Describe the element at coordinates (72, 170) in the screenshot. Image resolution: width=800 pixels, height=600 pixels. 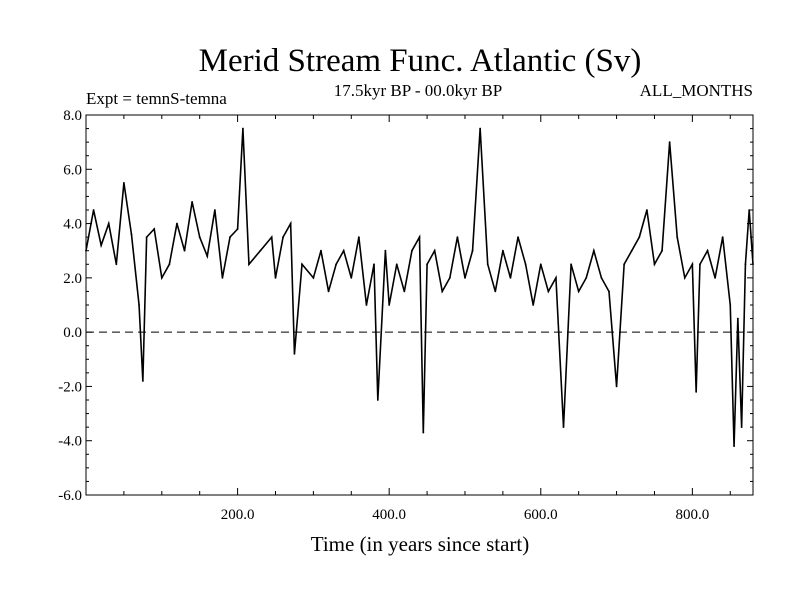
I see `y-tick-label: 6.0` at that location.